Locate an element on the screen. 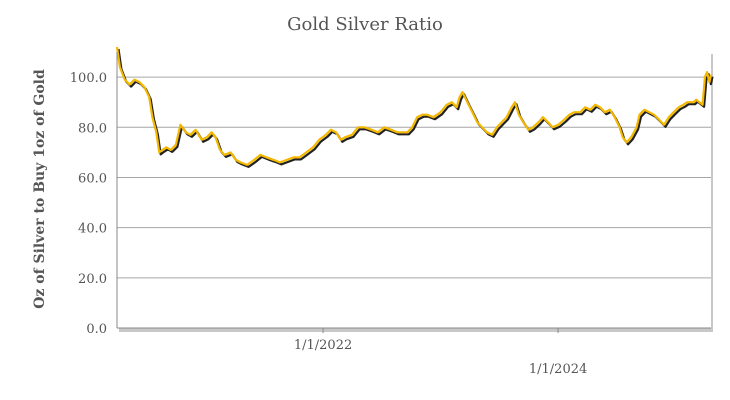 The image size is (730, 400). y-tick-label: 60.0 is located at coordinates (92, 178).